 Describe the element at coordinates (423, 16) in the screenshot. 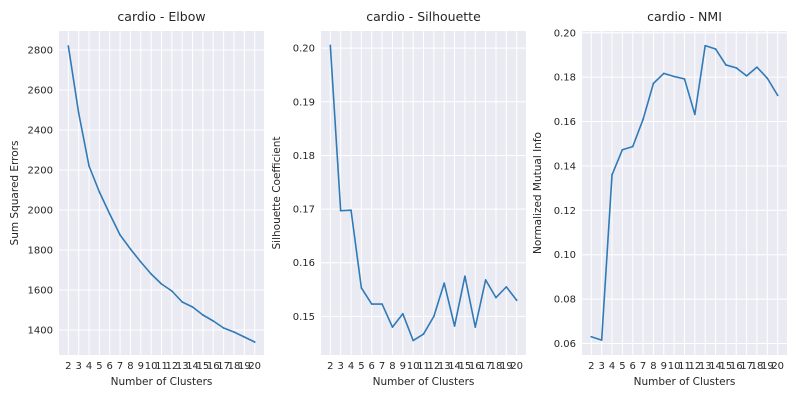

I see `chart-title-silhouette: cardio - Silhouette` at that location.